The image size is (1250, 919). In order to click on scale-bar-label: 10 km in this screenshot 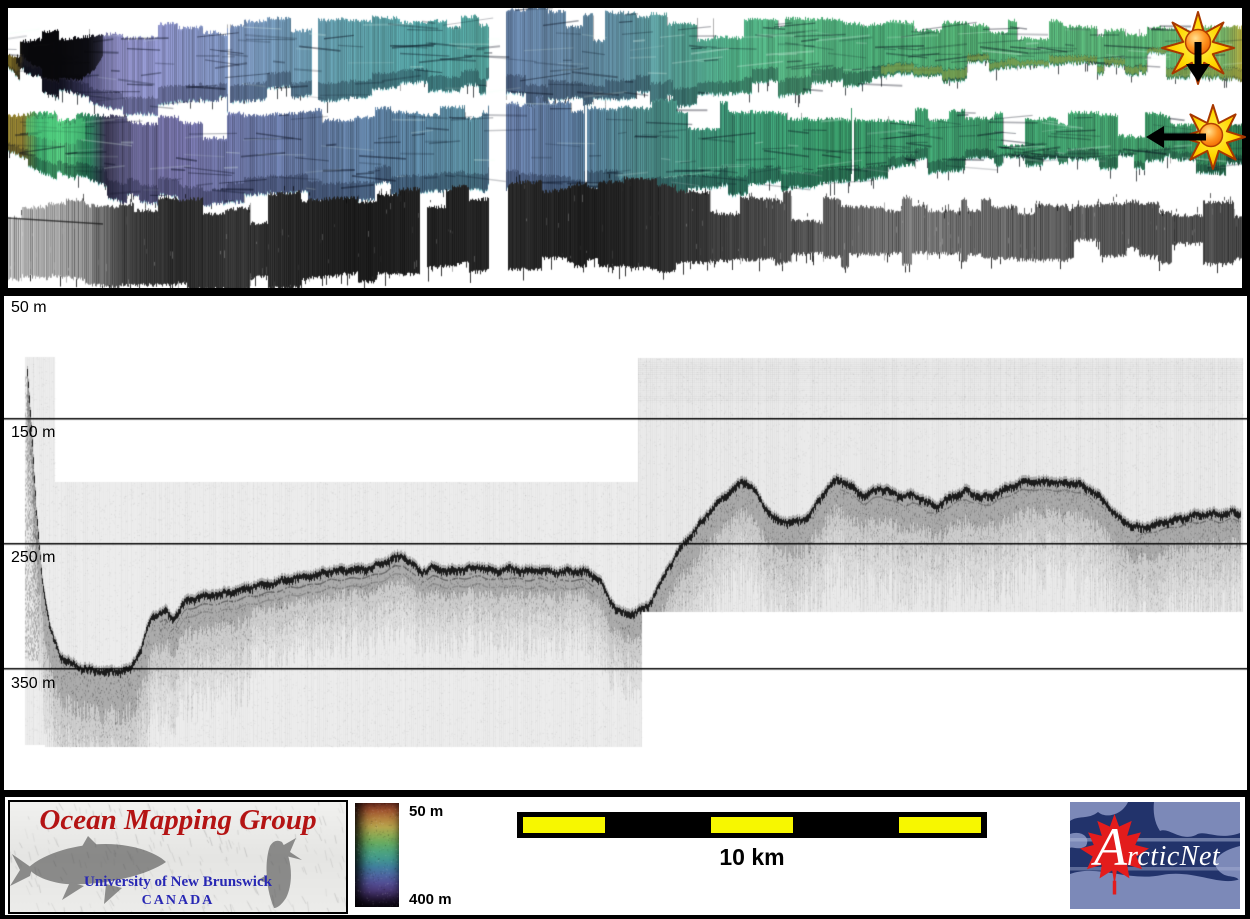, I will do `click(752, 857)`.